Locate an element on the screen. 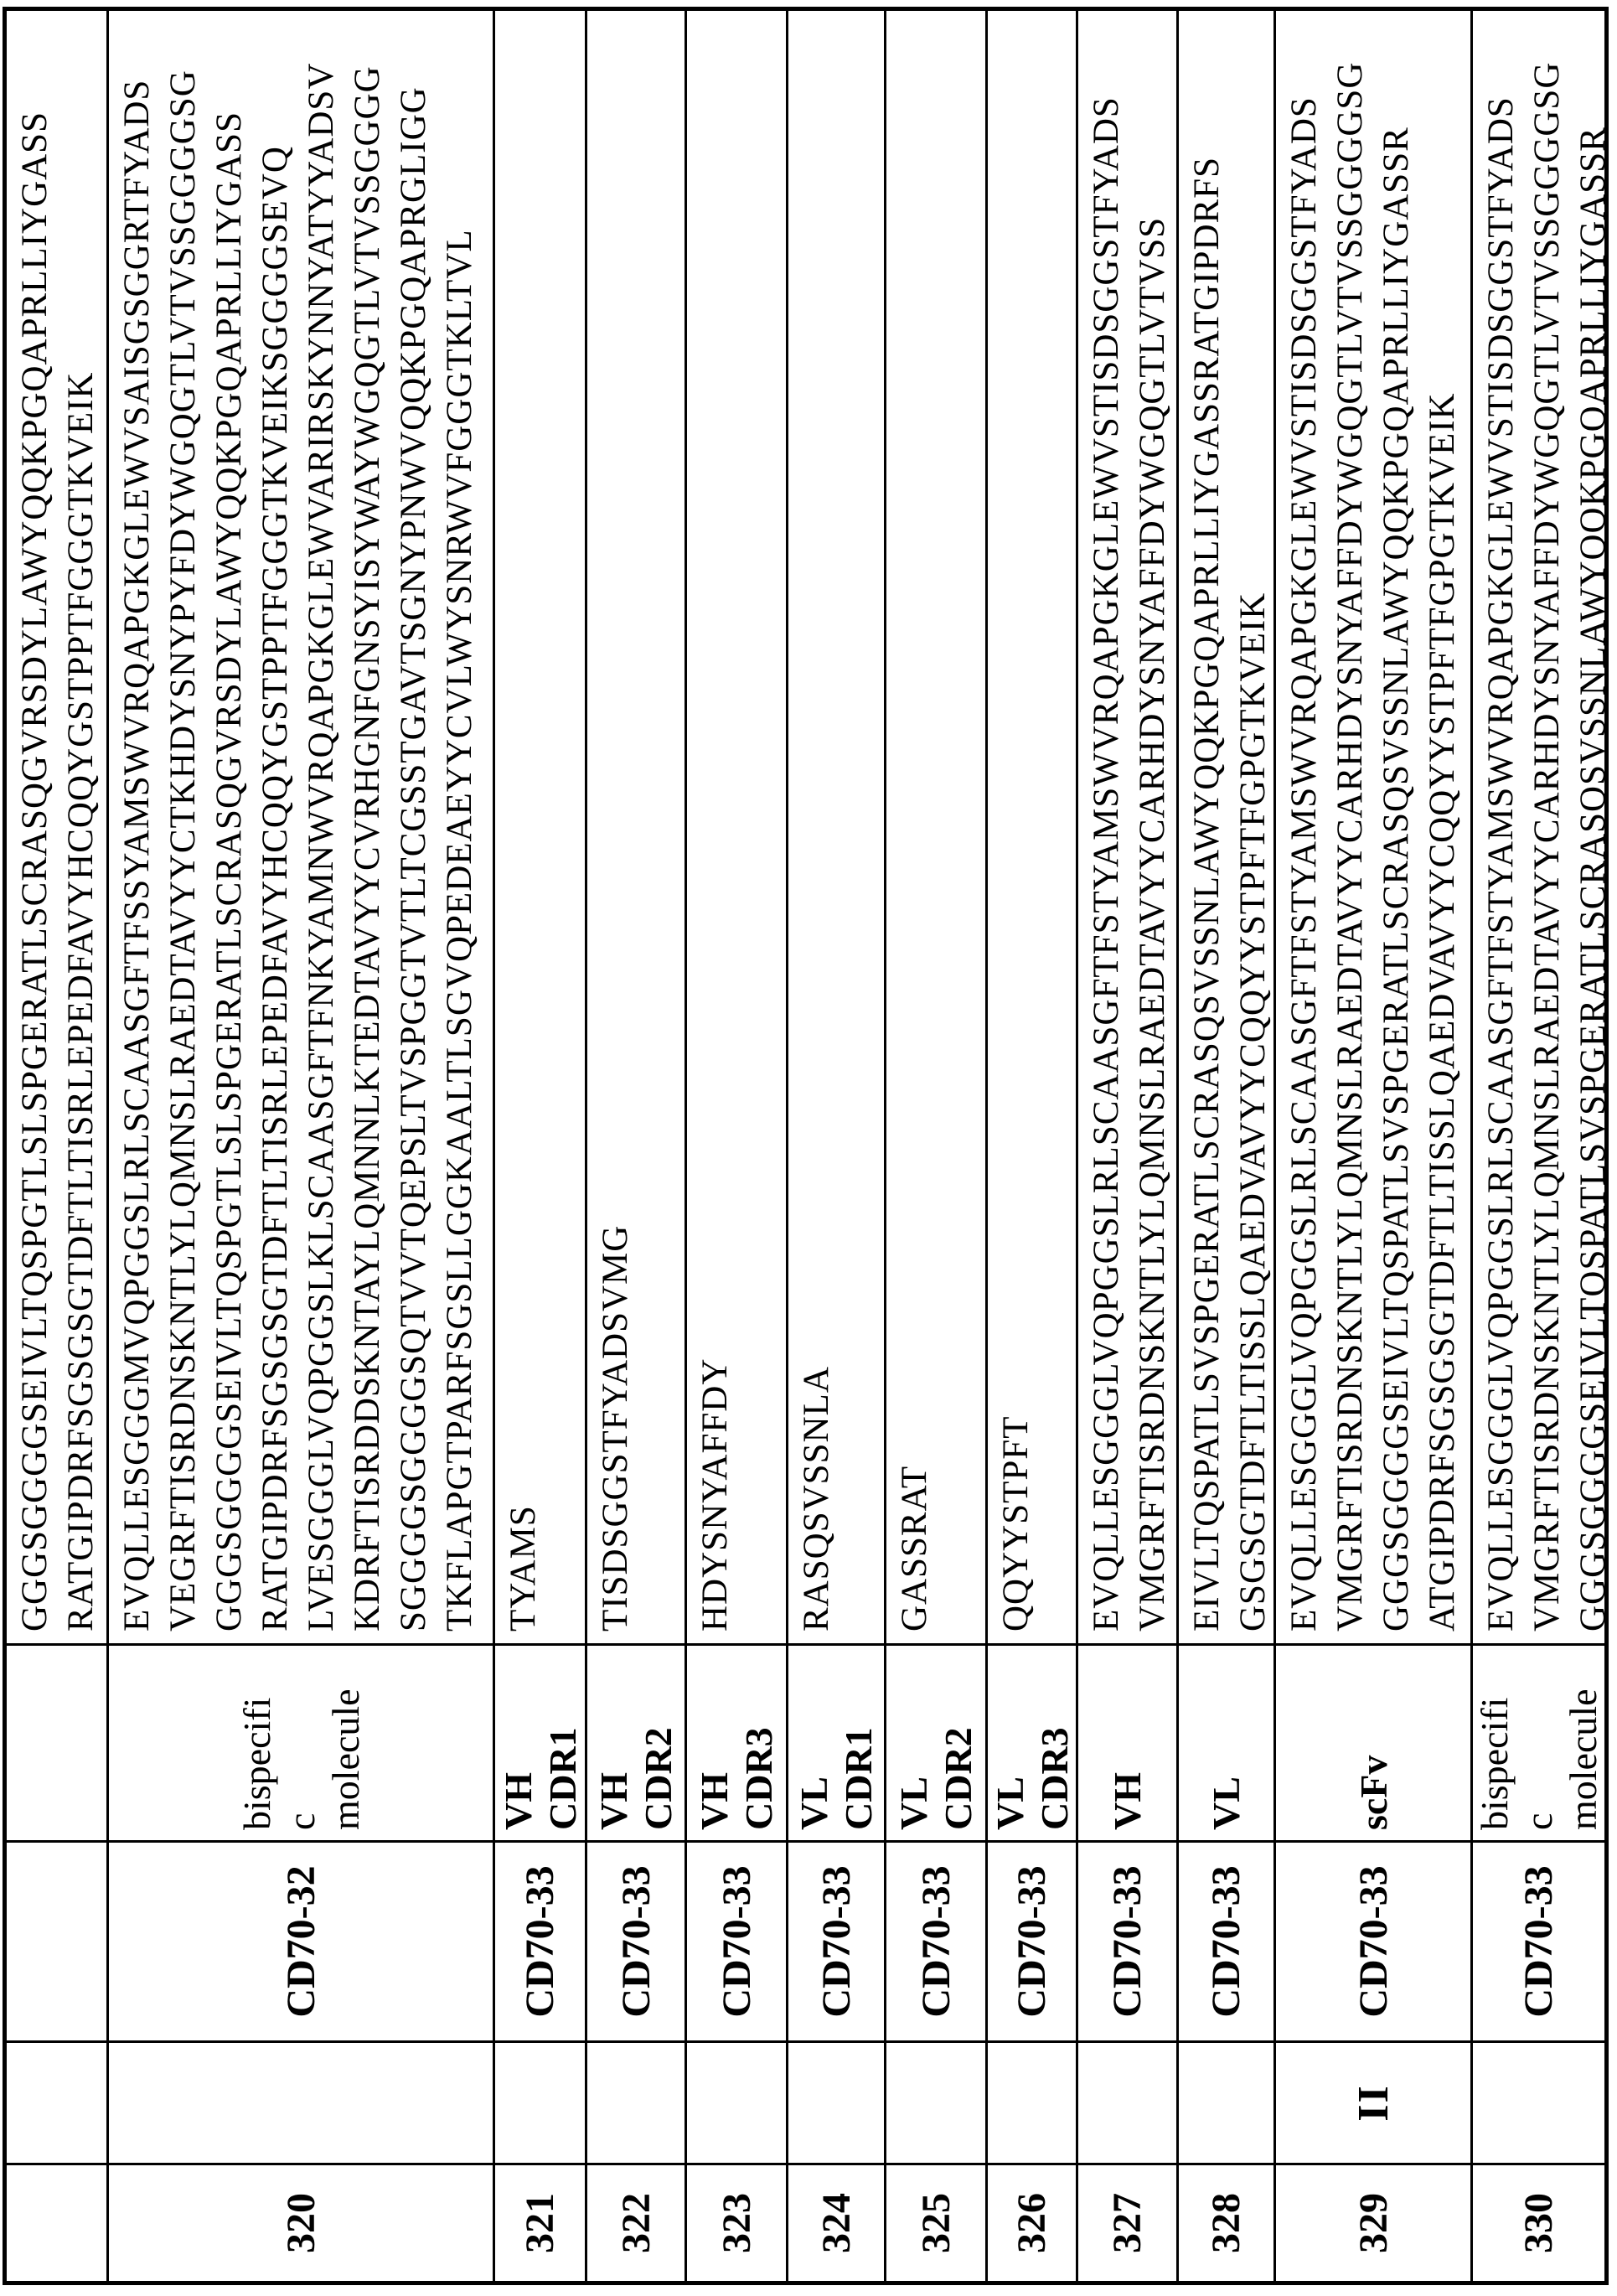  sequence-line: RASQSVSSNLA is located at coordinates (816, 1499).